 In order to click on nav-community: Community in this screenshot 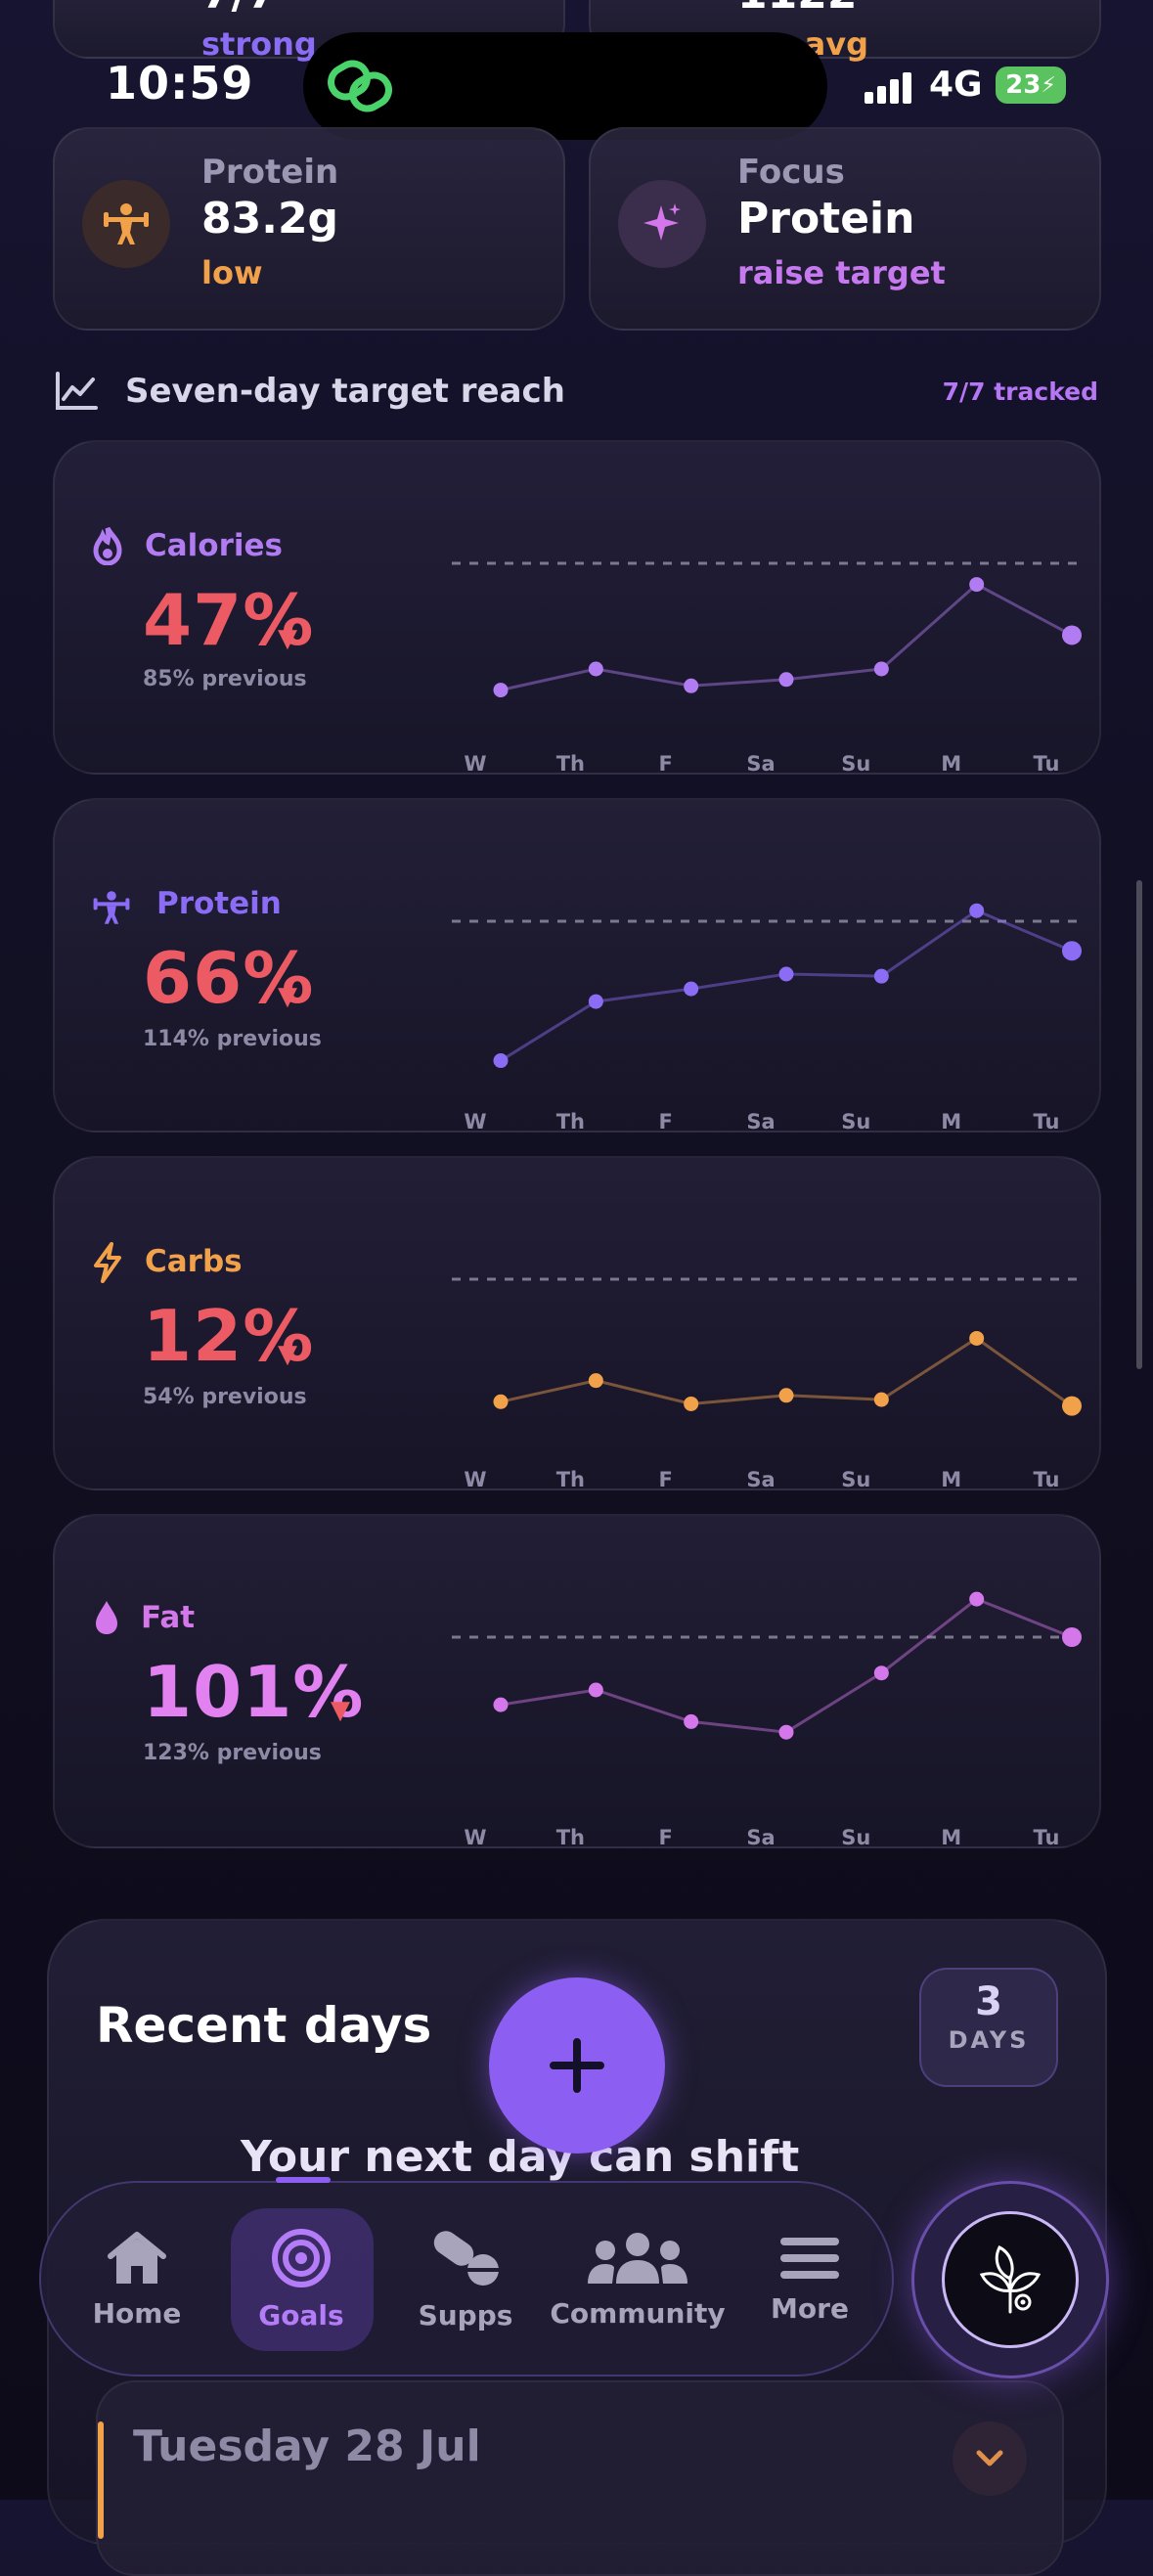, I will do `click(637, 2279)`.